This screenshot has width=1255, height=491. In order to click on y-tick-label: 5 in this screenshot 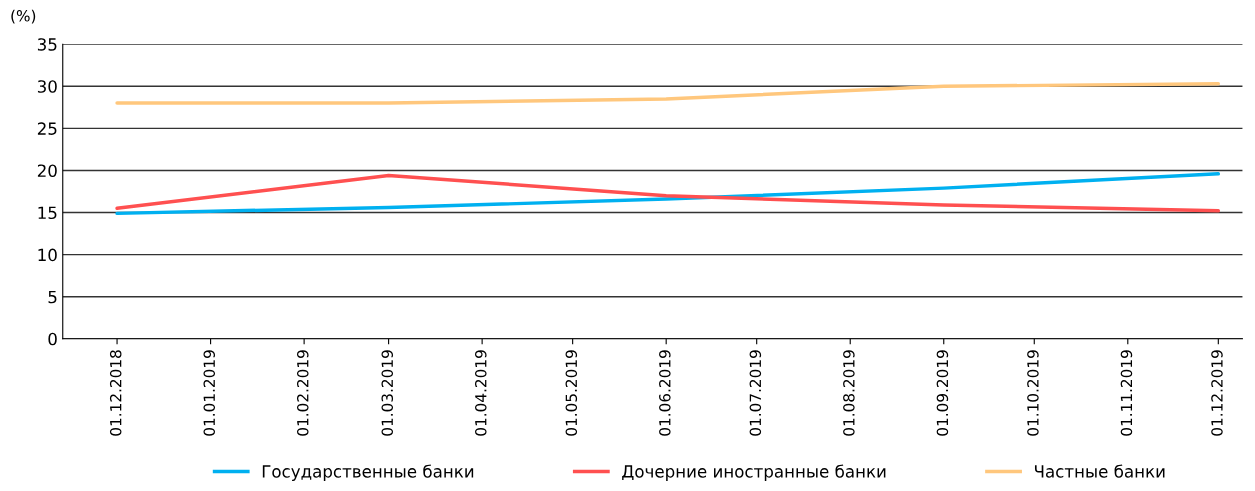, I will do `click(52, 297)`.